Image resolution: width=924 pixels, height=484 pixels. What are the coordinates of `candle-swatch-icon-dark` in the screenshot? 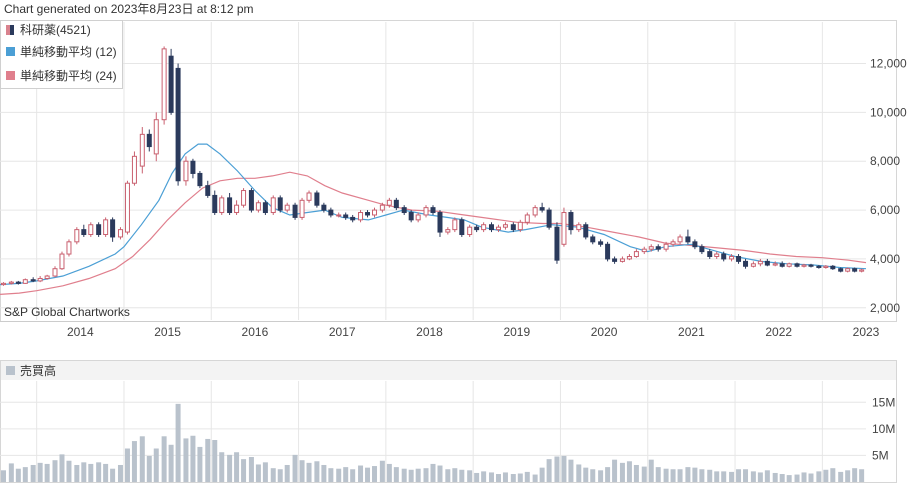 It's located at (12, 30).